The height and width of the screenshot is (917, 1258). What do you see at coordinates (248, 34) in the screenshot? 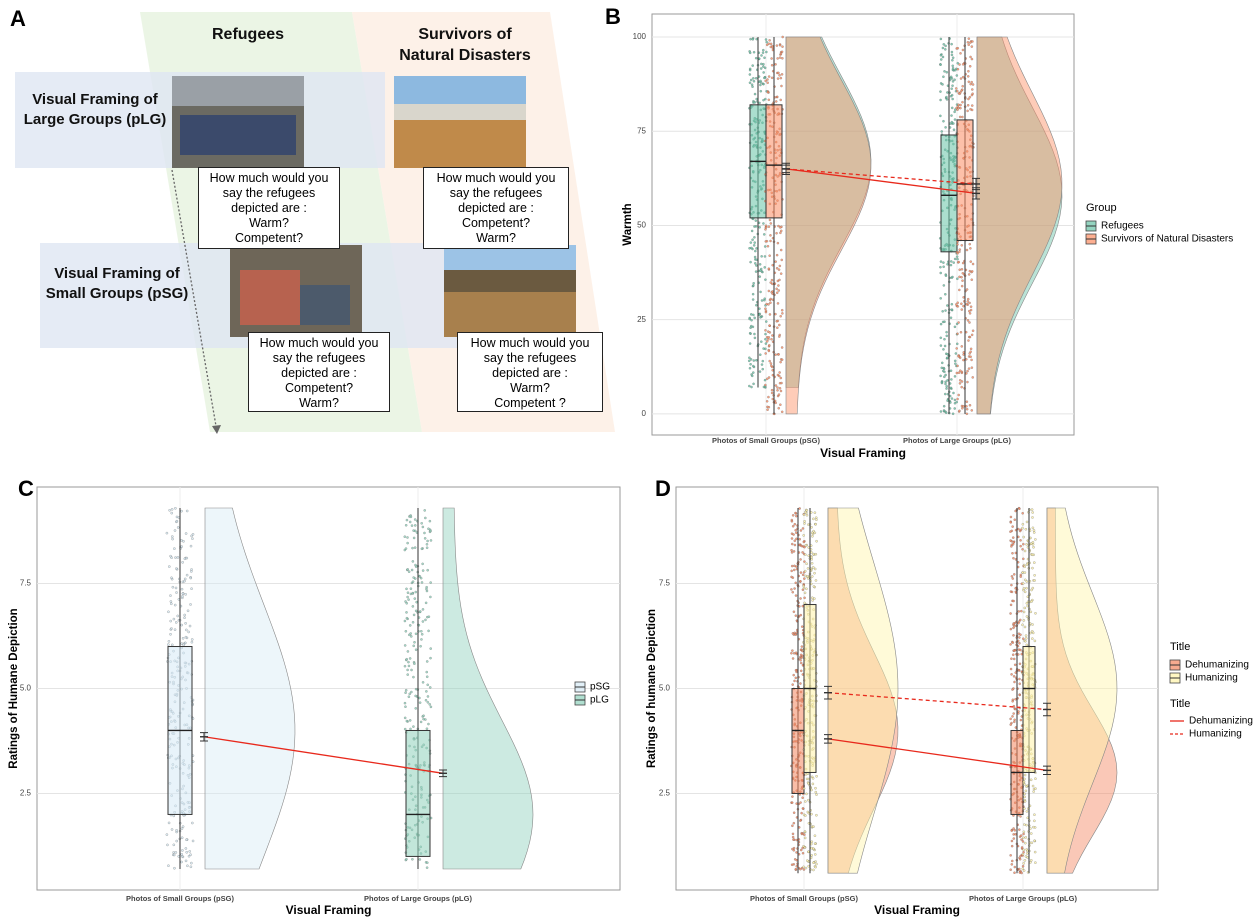
I see `column-header: Refugees` at bounding box center [248, 34].